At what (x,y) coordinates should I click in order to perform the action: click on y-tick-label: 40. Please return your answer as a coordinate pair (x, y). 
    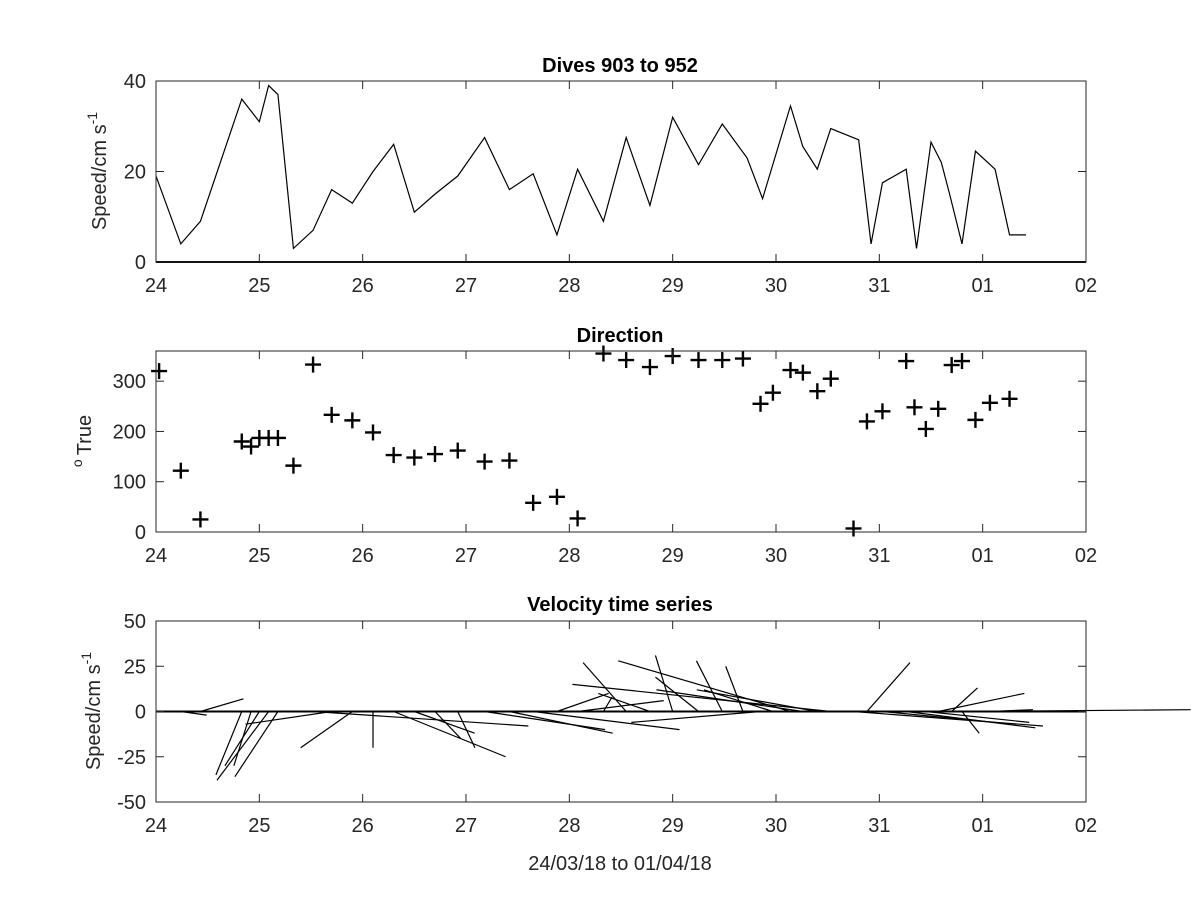
    Looking at the image, I should click on (135, 82).